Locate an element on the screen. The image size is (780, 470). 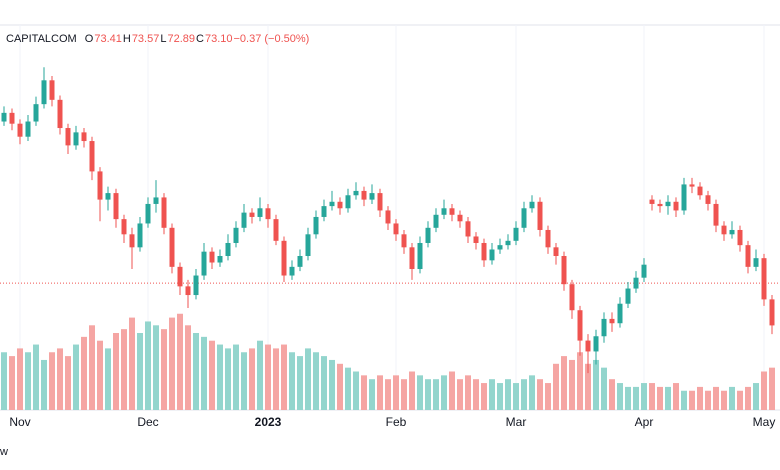
x-tick-label: Mar is located at coordinates (516, 422).